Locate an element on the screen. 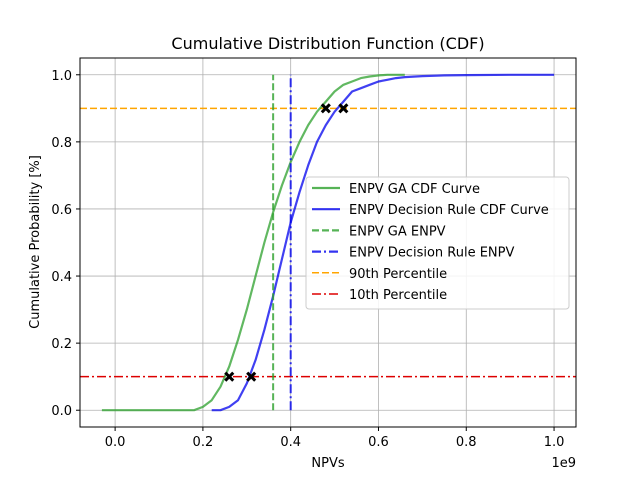 The width and height of the screenshot is (640, 480). legend-label: ENPV GA CDF Curve is located at coordinates (414, 189).